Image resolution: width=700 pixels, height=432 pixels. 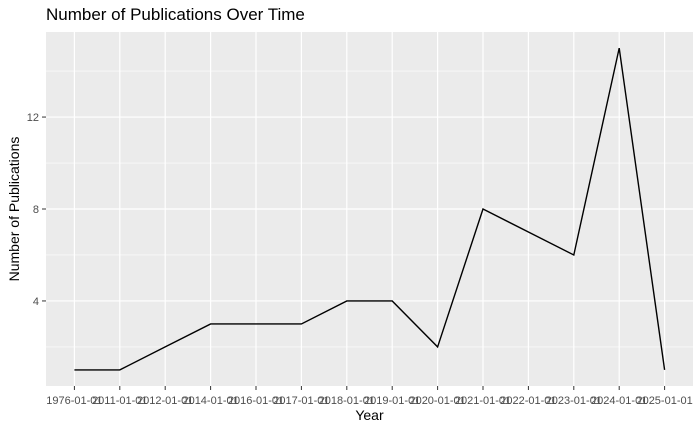 I want to click on x-tick-label: 2021-01-01, so click(x=483, y=401).